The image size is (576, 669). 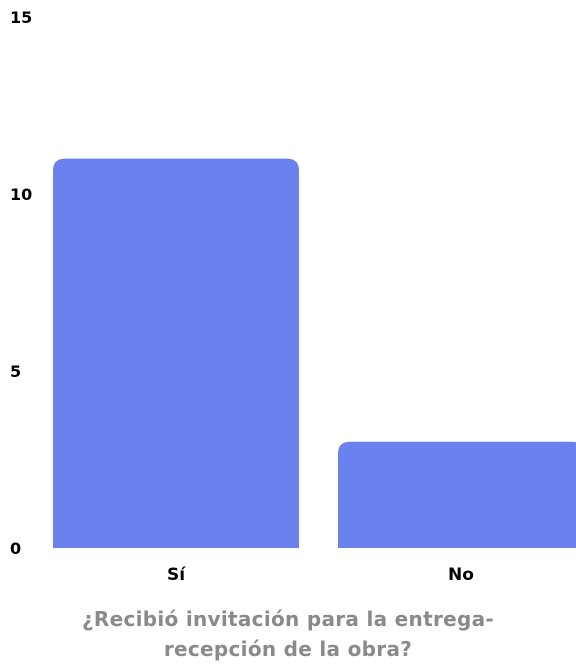 What do you see at coordinates (21, 194) in the screenshot?
I see `y-tick-label-10: 10` at bounding box center [21, 194].